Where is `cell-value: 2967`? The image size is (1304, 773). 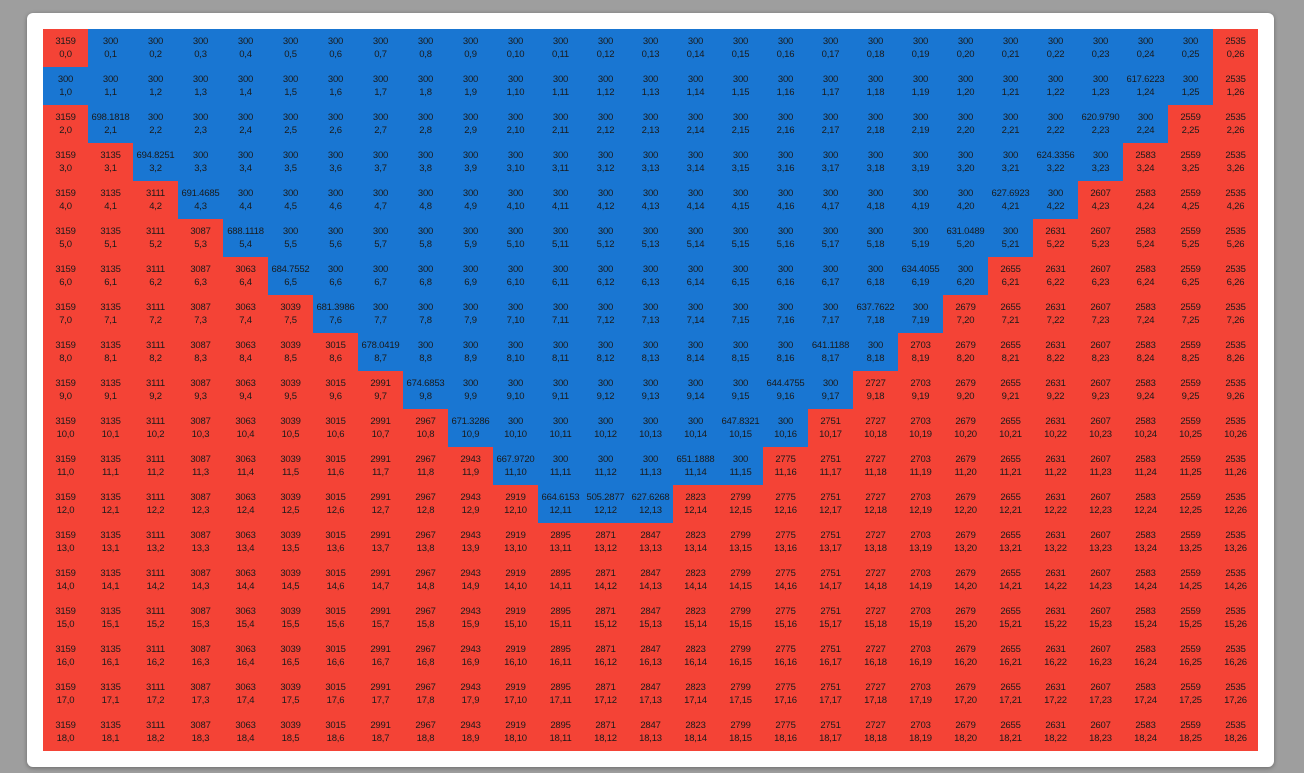 cell-value: 2967 is located at coordinates (425, 611).